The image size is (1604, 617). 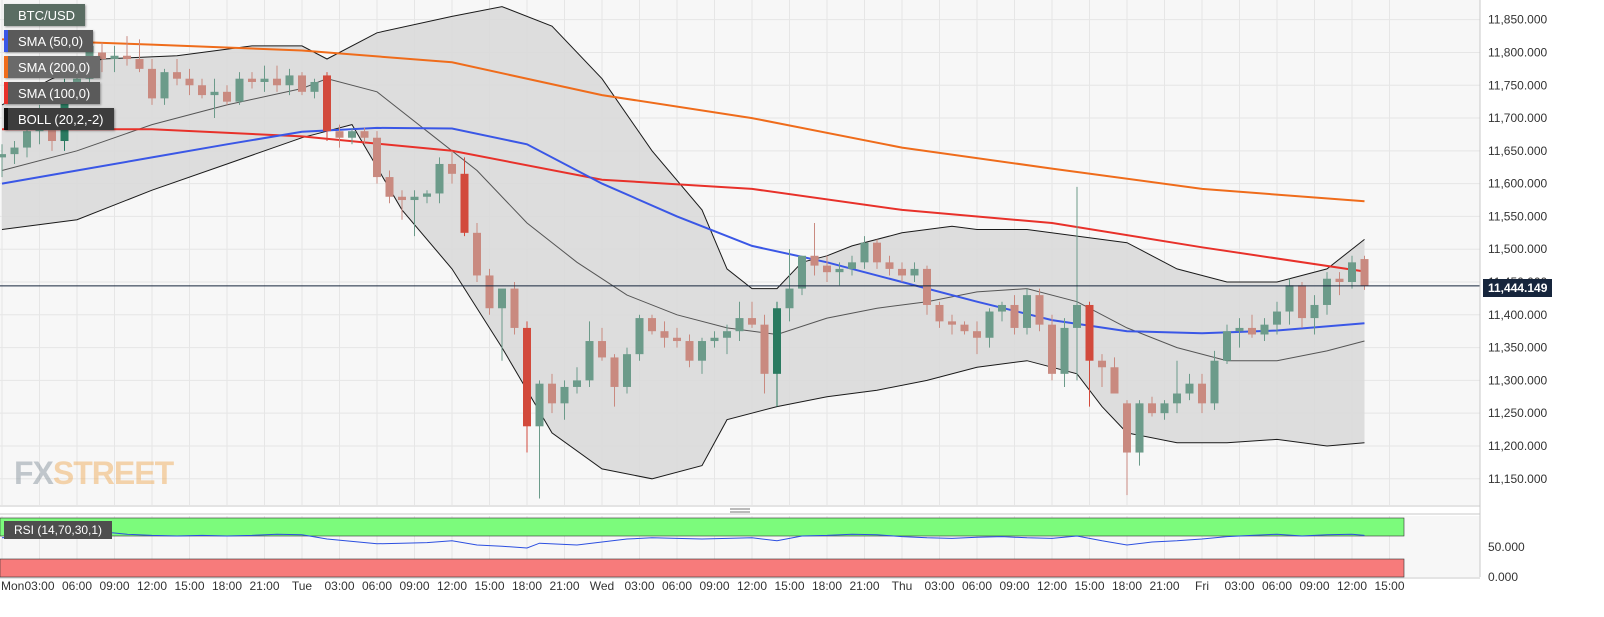 I want to click on rsi-line, so click(x=683, y=540).